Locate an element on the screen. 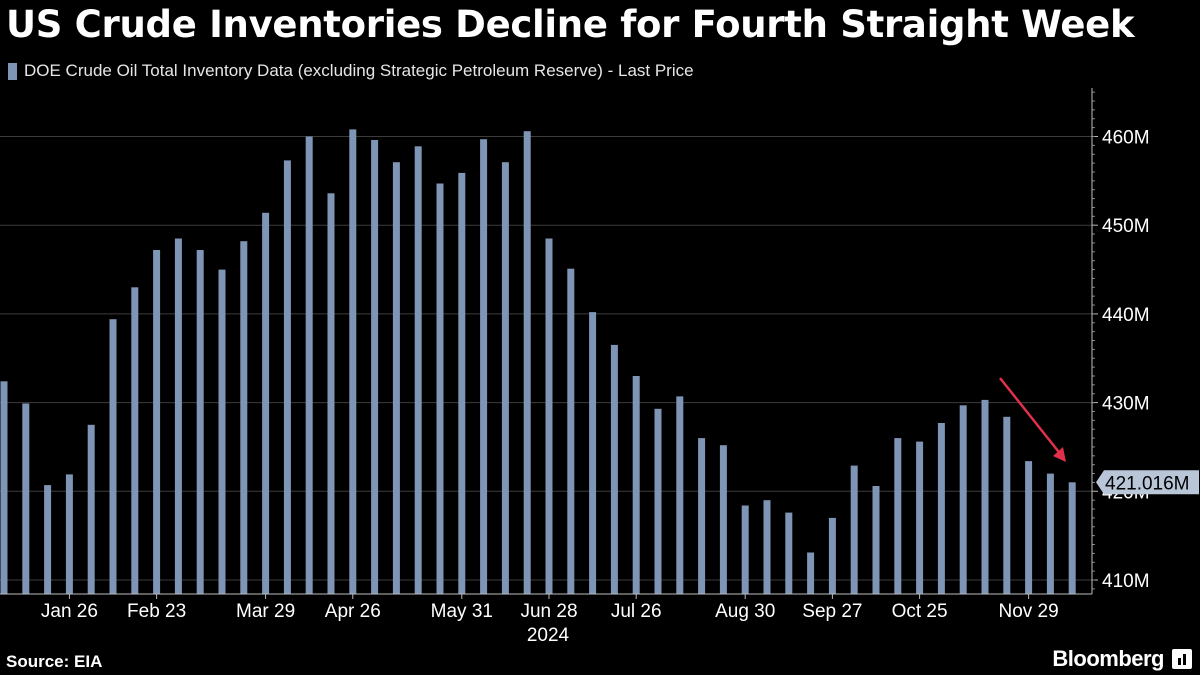 This screenshot has width=1200, height=675. y-tick-label: 460M is located at coordinates (1126, 138).